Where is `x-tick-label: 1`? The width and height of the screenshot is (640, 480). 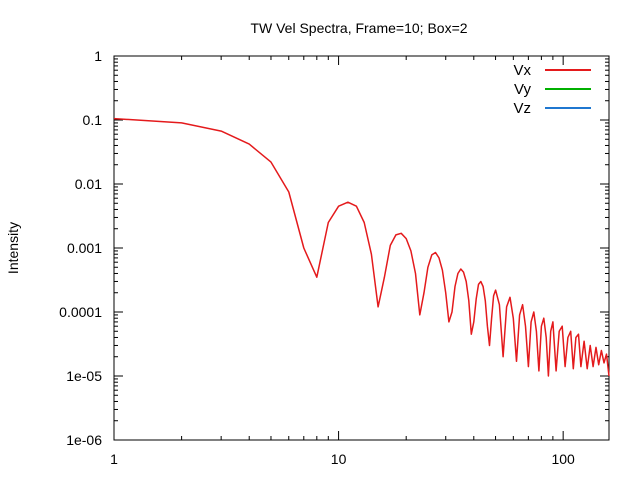 x-tick-label: 1 is located at coordinates (114, 459).